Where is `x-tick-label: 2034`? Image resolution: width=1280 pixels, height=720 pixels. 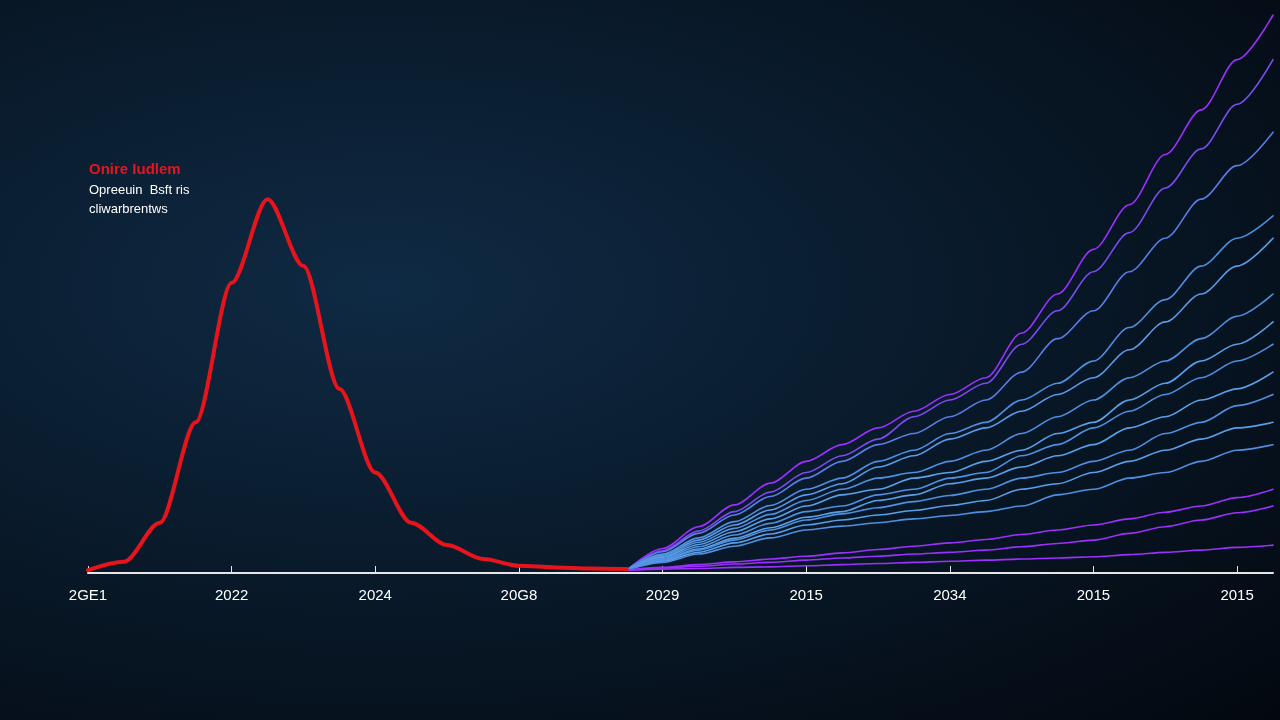 x-tick-label: 2034 is located at coordinates (950, 594).